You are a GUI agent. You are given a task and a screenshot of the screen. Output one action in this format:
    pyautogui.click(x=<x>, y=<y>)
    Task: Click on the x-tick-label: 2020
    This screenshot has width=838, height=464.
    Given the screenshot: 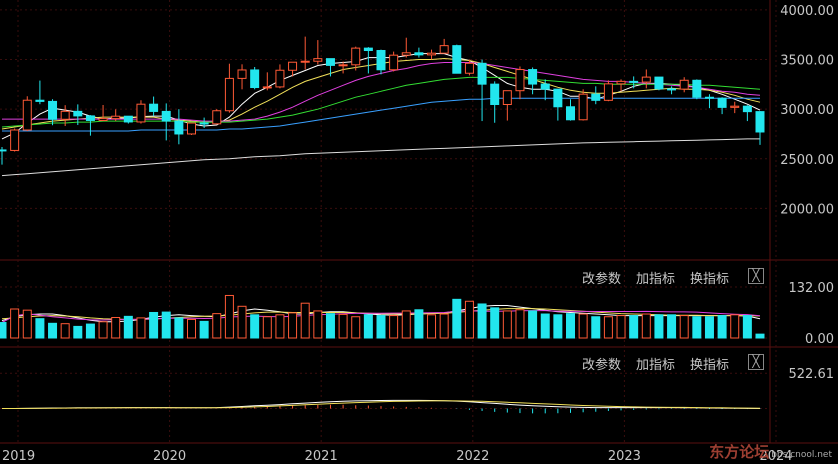 What is the action you would take?
    pyautogui.click(x=169, y=456)
    